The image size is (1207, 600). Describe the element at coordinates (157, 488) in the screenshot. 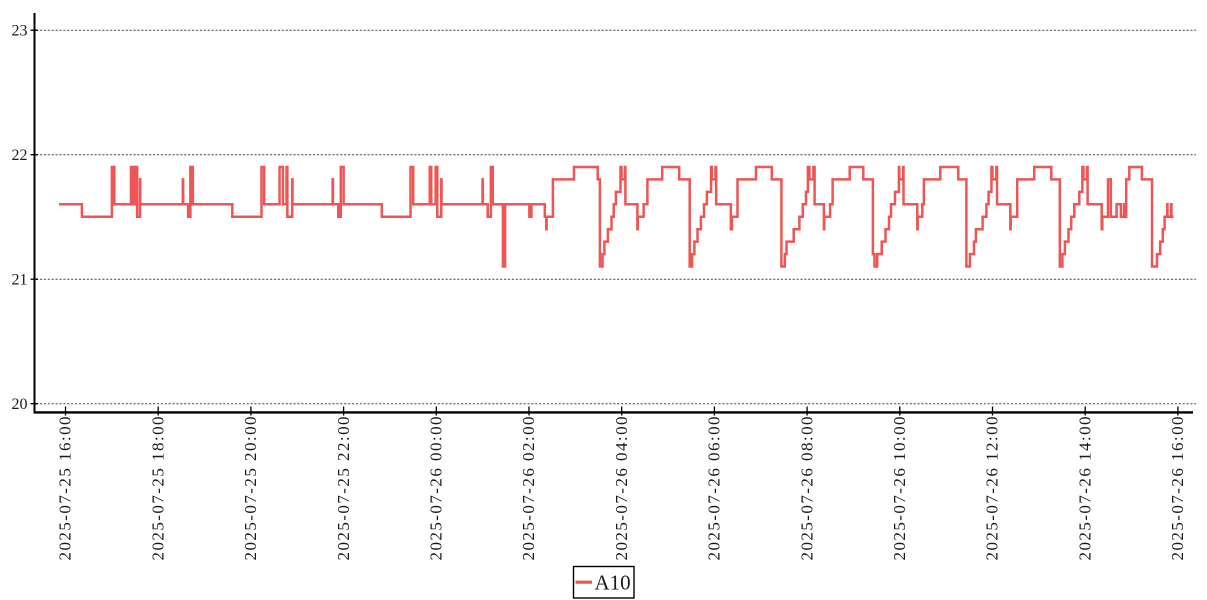

I see `svg-text: 2025-07-25 18:00` at that location.